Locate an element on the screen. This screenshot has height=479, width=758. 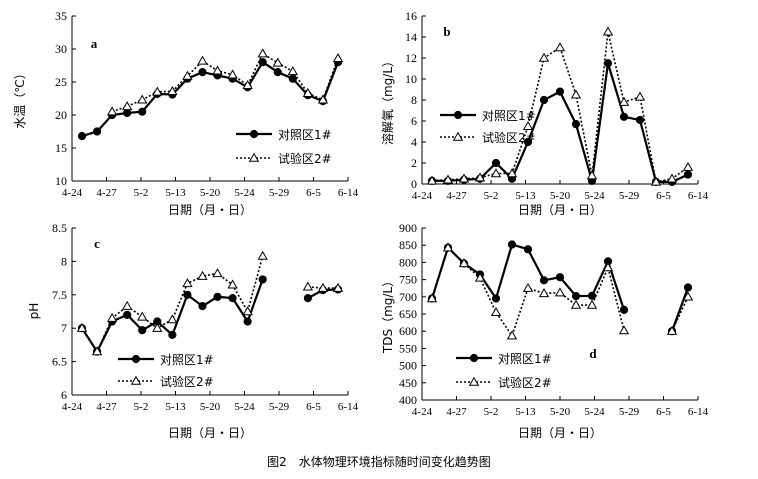
panel-d-legend-control-label: 对照区1# is located at coordinates (525, 359).